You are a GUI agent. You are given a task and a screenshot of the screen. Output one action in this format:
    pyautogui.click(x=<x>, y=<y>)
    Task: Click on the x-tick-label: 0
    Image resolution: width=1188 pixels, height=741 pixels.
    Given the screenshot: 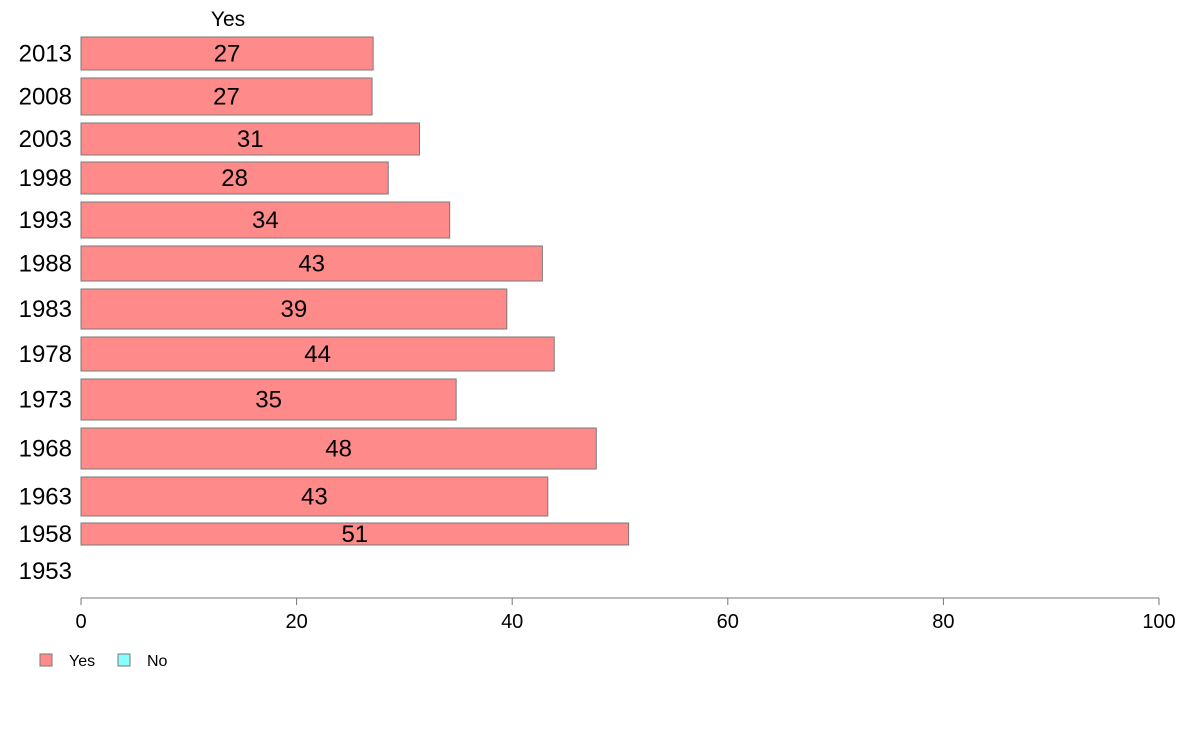 What is the action you would take?
    pyautogui.click(x=80, y=622)
    